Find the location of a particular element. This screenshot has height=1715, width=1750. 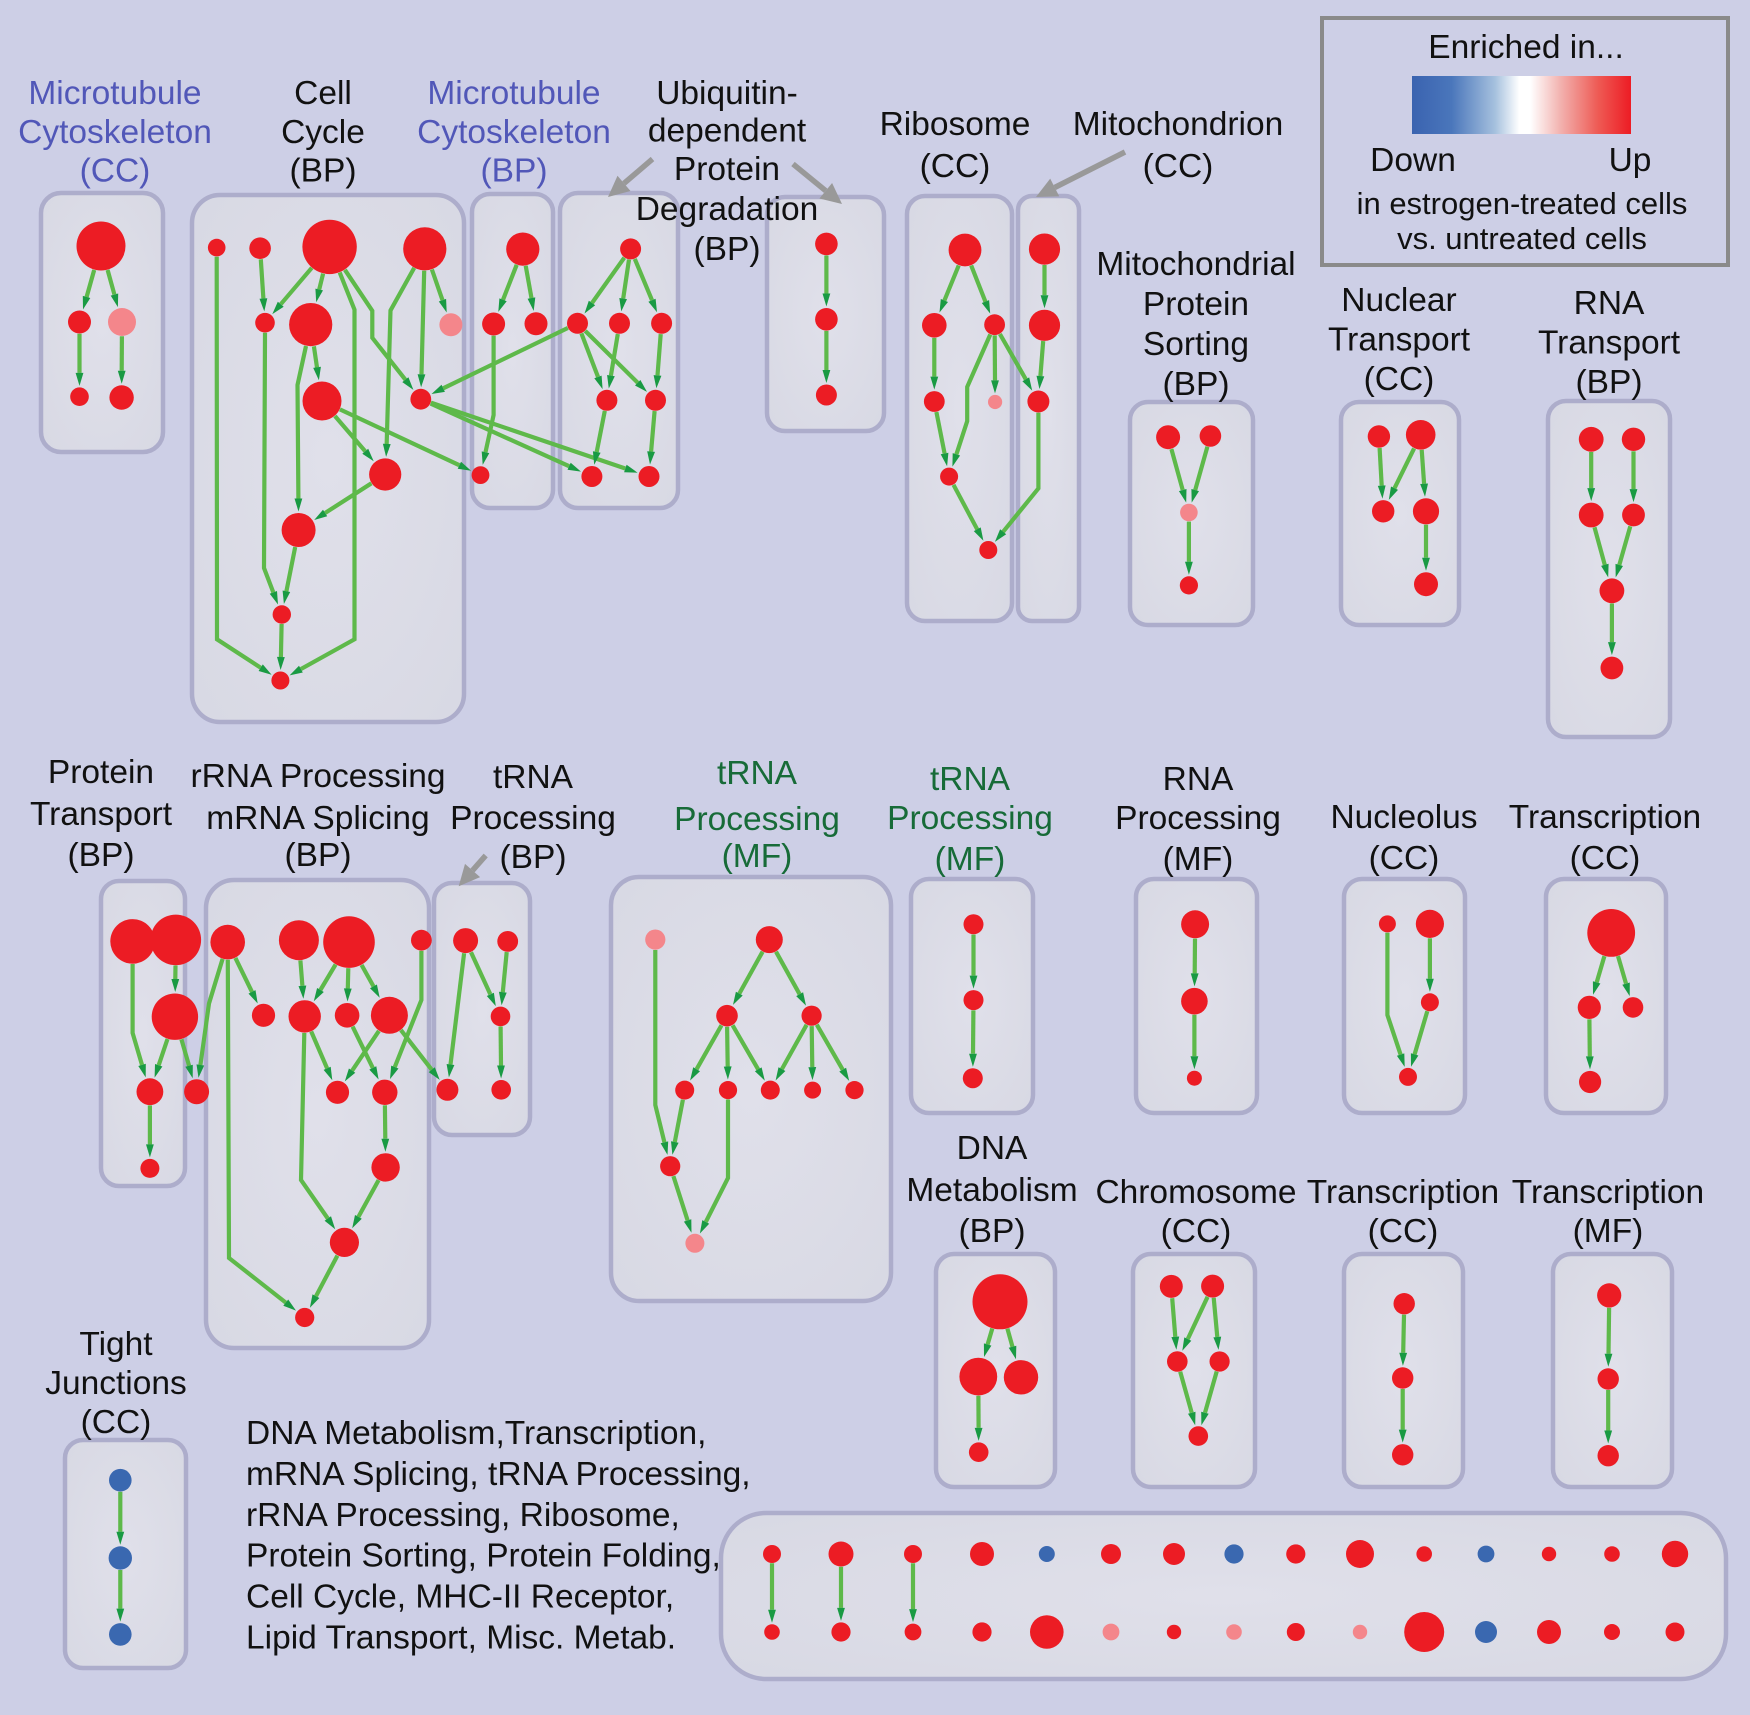

svg-text: Lipid Transport, Misc. Metab. is located at coordinates (461, 1638).